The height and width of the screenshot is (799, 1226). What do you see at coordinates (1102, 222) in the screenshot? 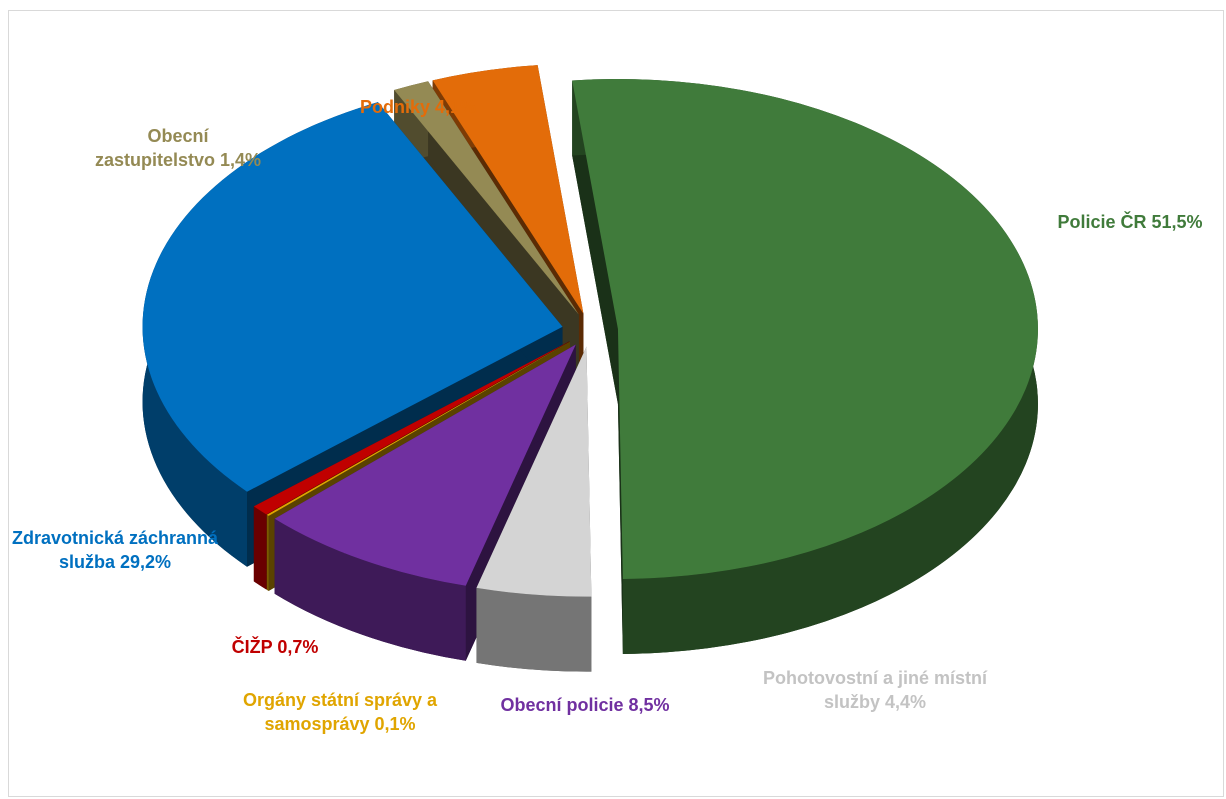
I see `category-name: Policie ČR` at bounding box center [1102, 222].